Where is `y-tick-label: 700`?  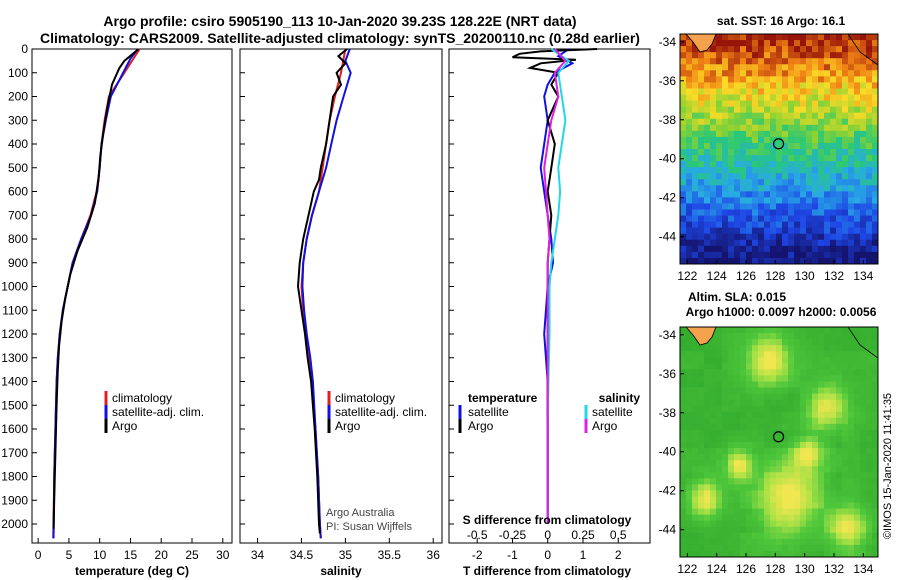
y-tick-label: 700 is located at coordinates (18, 215).